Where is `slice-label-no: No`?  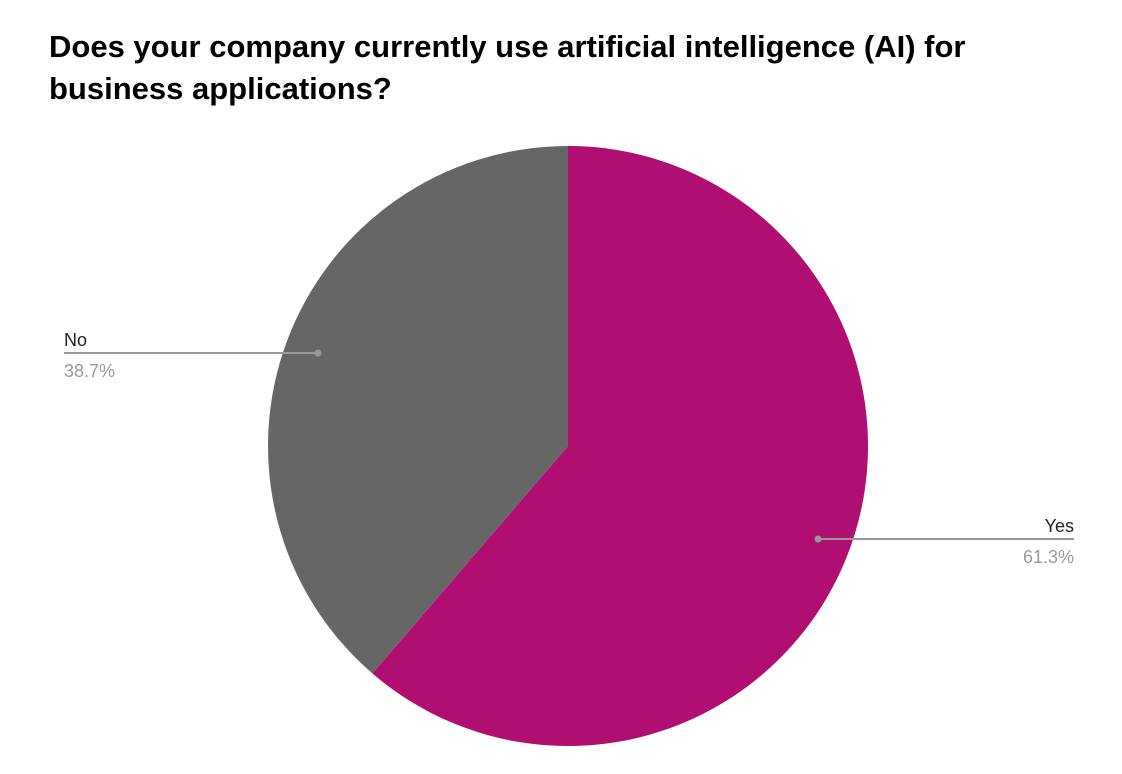 slice-label-no: No is located at coordinates (75, 340).